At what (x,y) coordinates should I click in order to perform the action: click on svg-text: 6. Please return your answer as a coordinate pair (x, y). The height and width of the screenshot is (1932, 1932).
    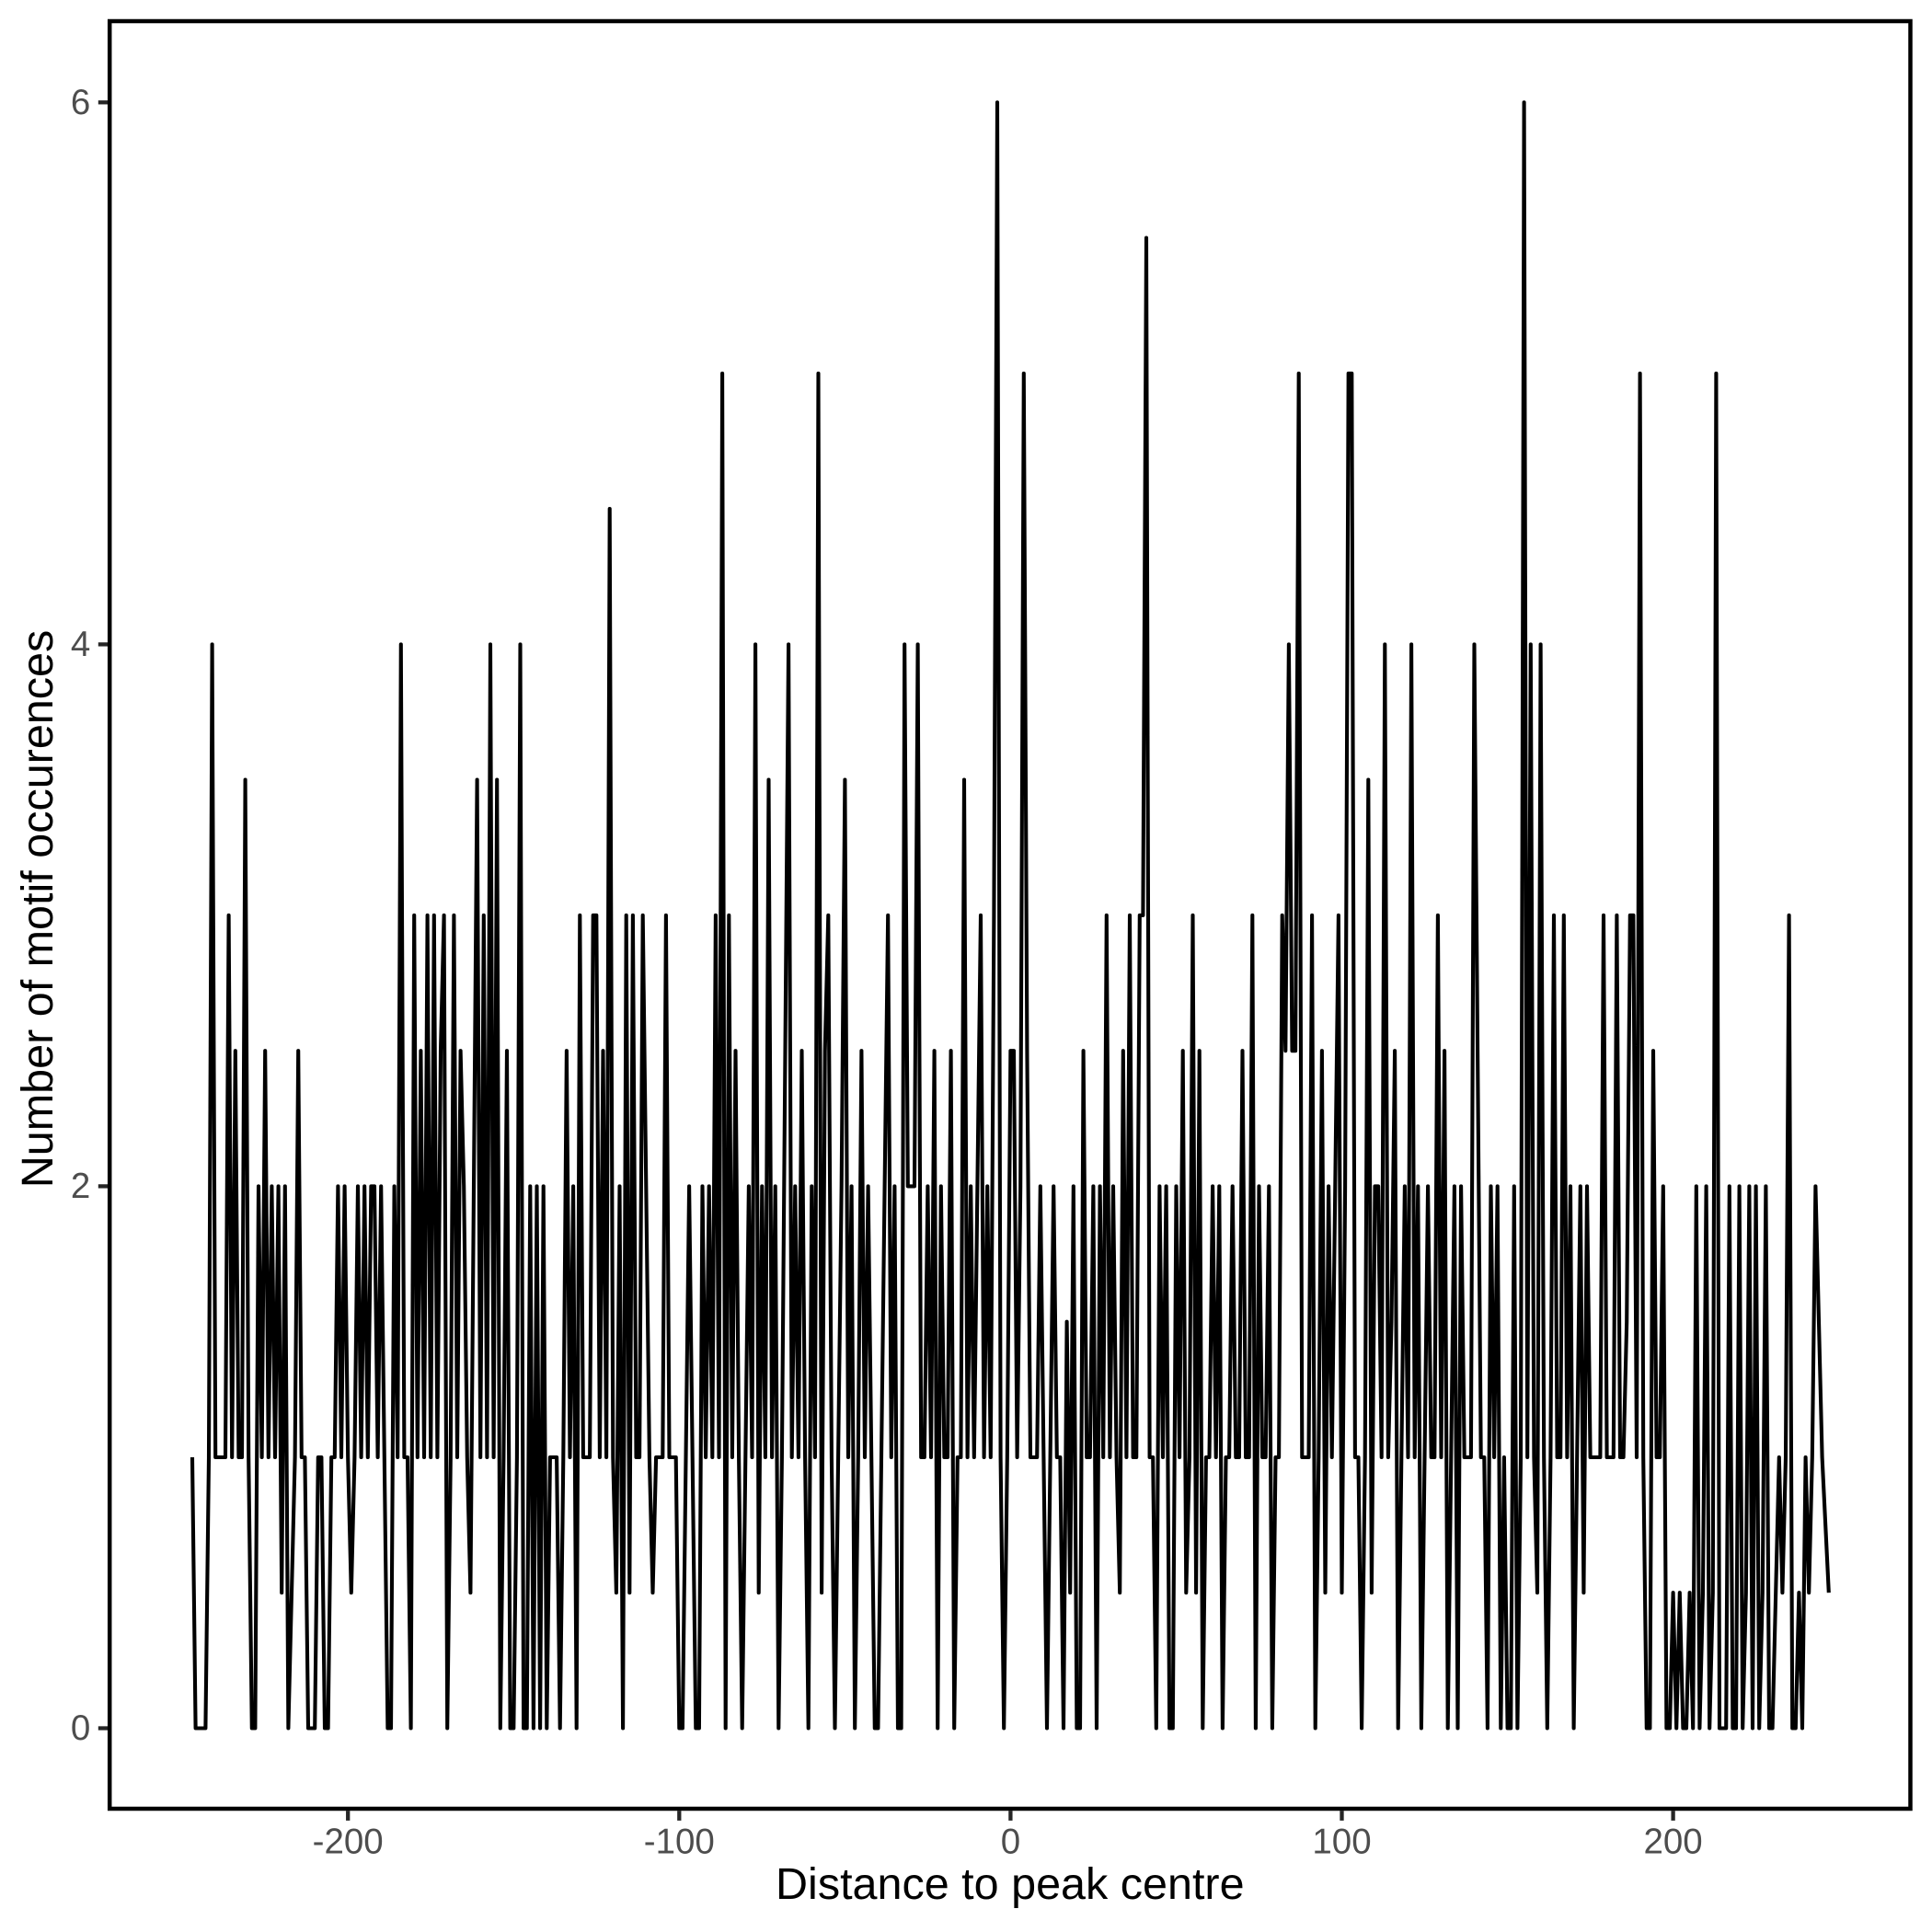
    Looking at the image, I should click on (80, 102).